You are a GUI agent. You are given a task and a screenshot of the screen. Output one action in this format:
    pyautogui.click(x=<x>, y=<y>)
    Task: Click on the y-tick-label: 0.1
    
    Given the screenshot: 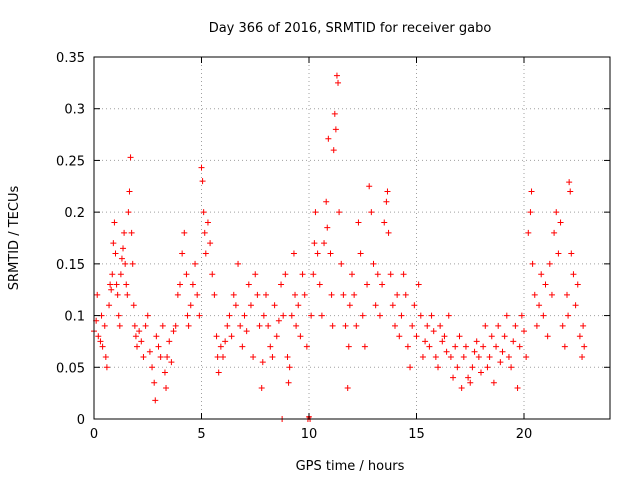 What is the action you would take?
    pyautogui.click(x=74, y=317)
    